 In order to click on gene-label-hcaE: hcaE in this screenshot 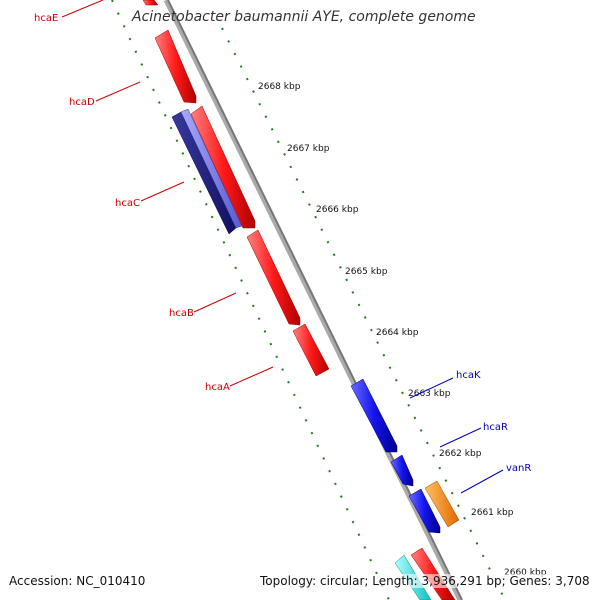, I will do `click(46, 18)`.